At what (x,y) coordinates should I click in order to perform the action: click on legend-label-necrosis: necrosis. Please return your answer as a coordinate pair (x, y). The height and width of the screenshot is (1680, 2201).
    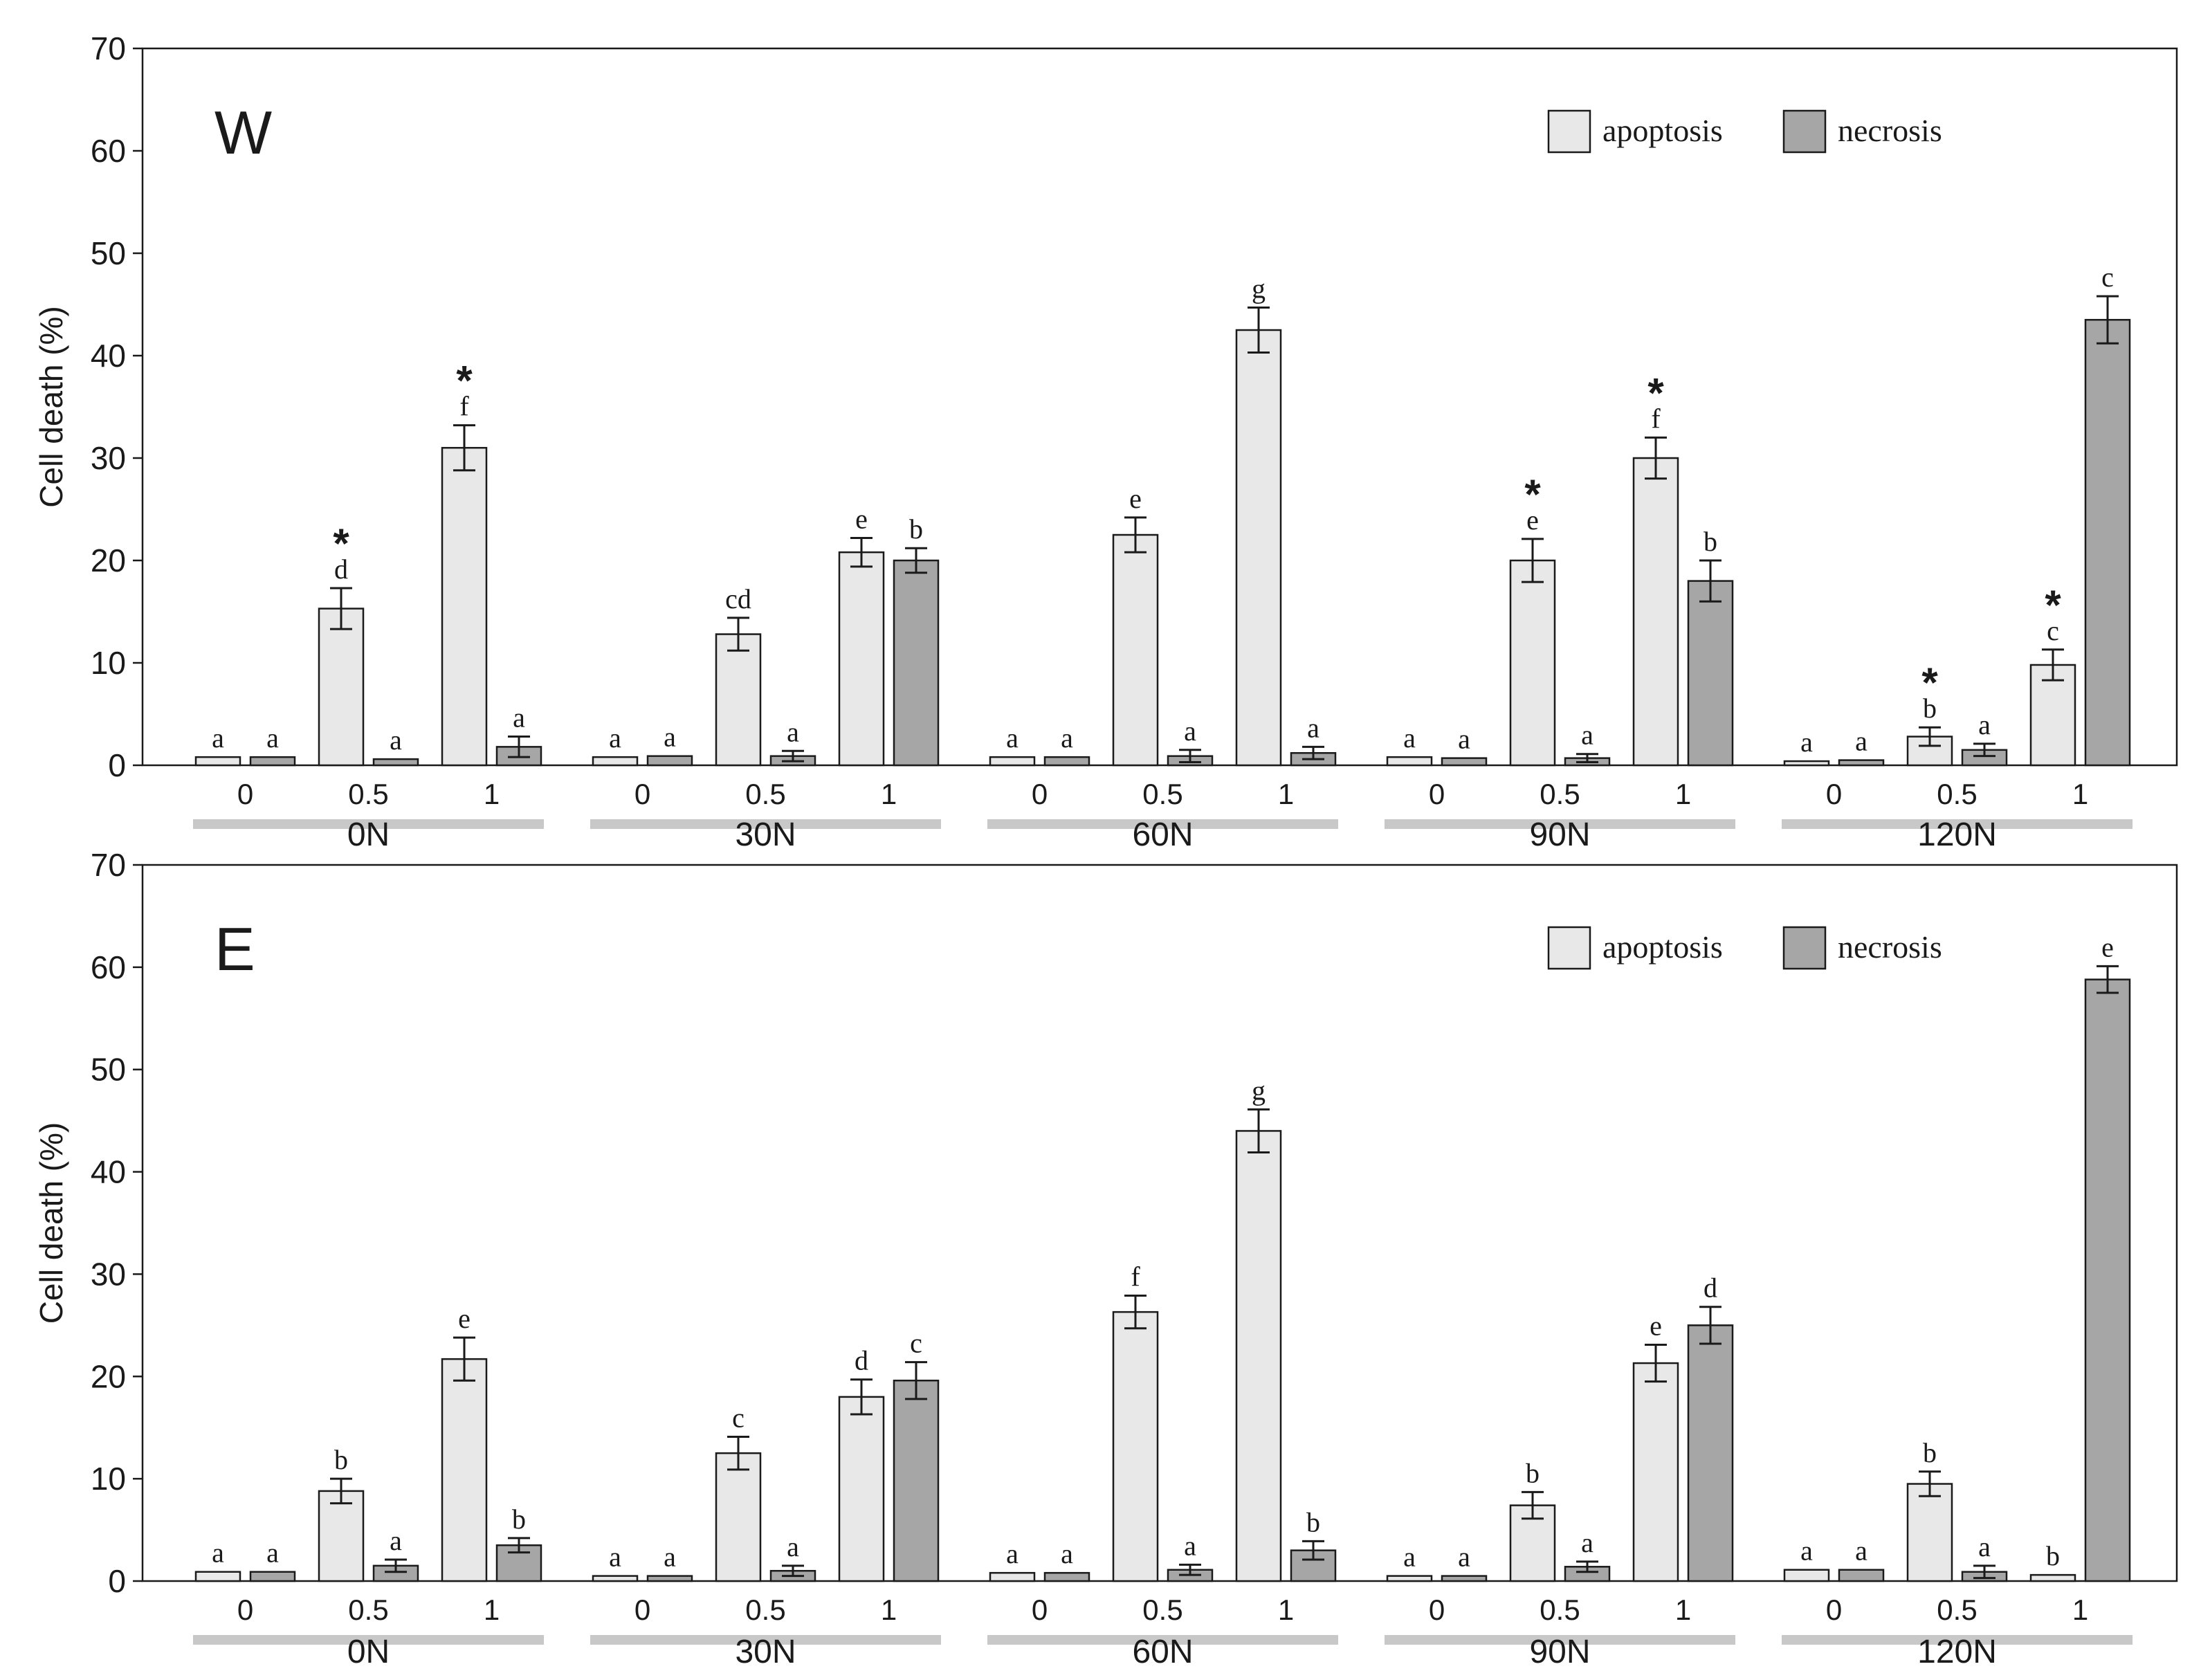
    Looking at the image, I should click on (1890, 130).